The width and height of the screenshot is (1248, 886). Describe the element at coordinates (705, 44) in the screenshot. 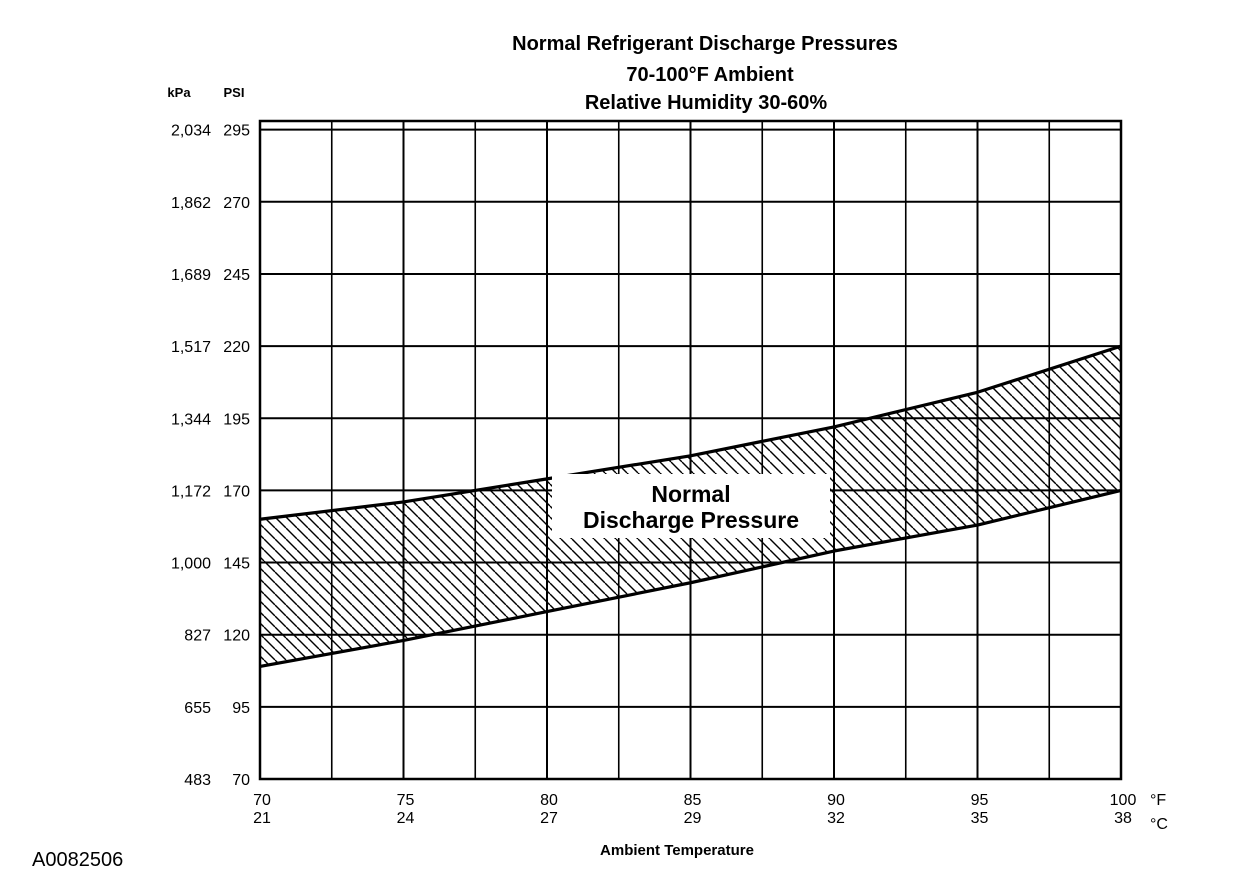

I see `chart-title: Normal Refrigerant Discharge Pressures` at that location.